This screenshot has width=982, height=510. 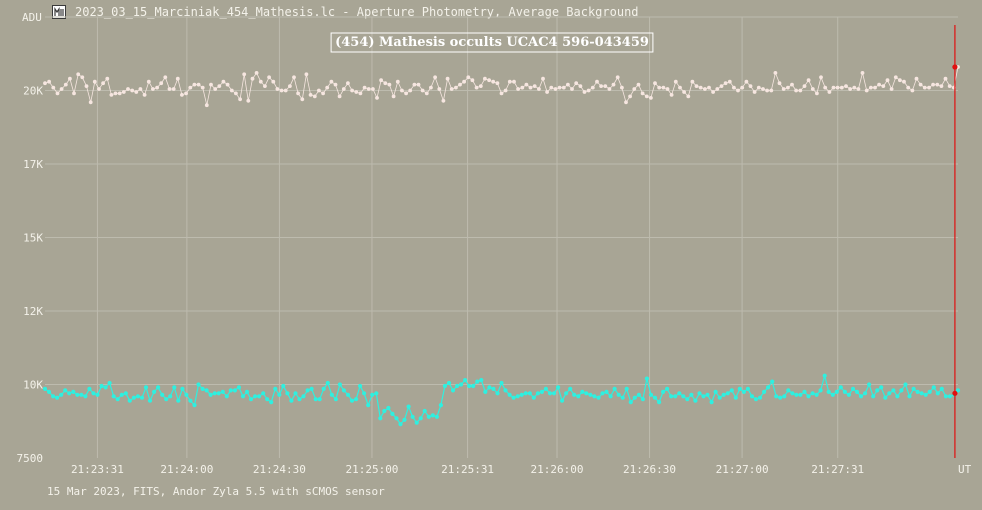 What do you see at coordinates (59, 12) in the screenshot?
I see `app-icon` at bounding box center [59, 12].